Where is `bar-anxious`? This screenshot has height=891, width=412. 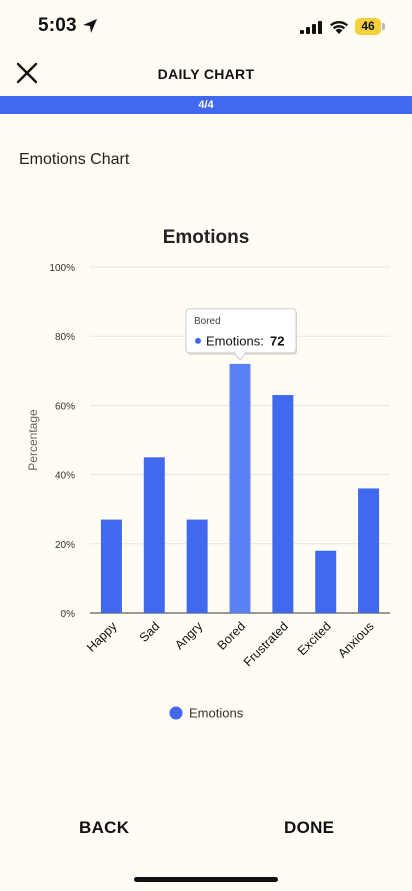
bar-anxious is located at coordinates (369, 550).